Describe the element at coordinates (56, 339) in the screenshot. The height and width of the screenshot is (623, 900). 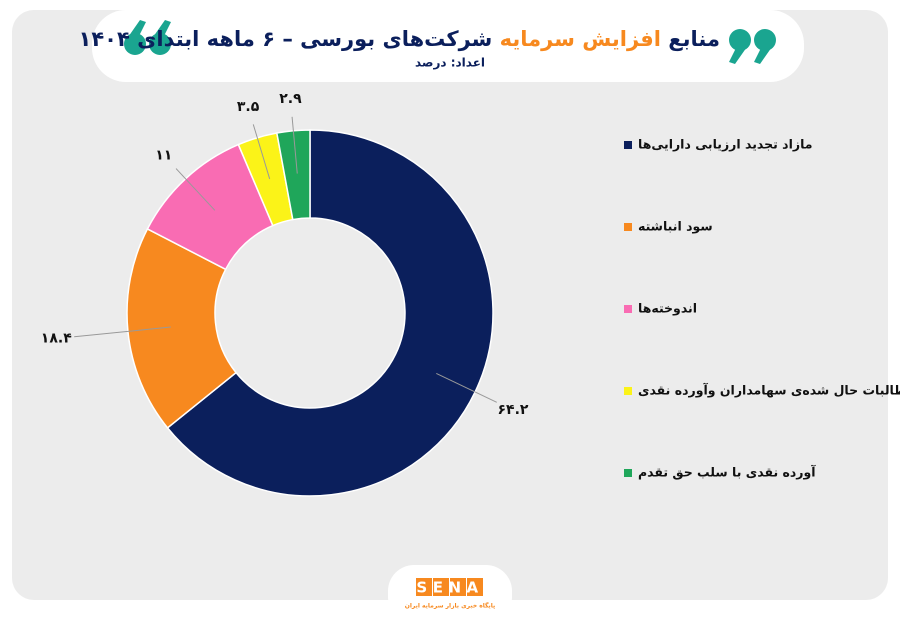
I see `data-label: ۱۸.۴` at that location.